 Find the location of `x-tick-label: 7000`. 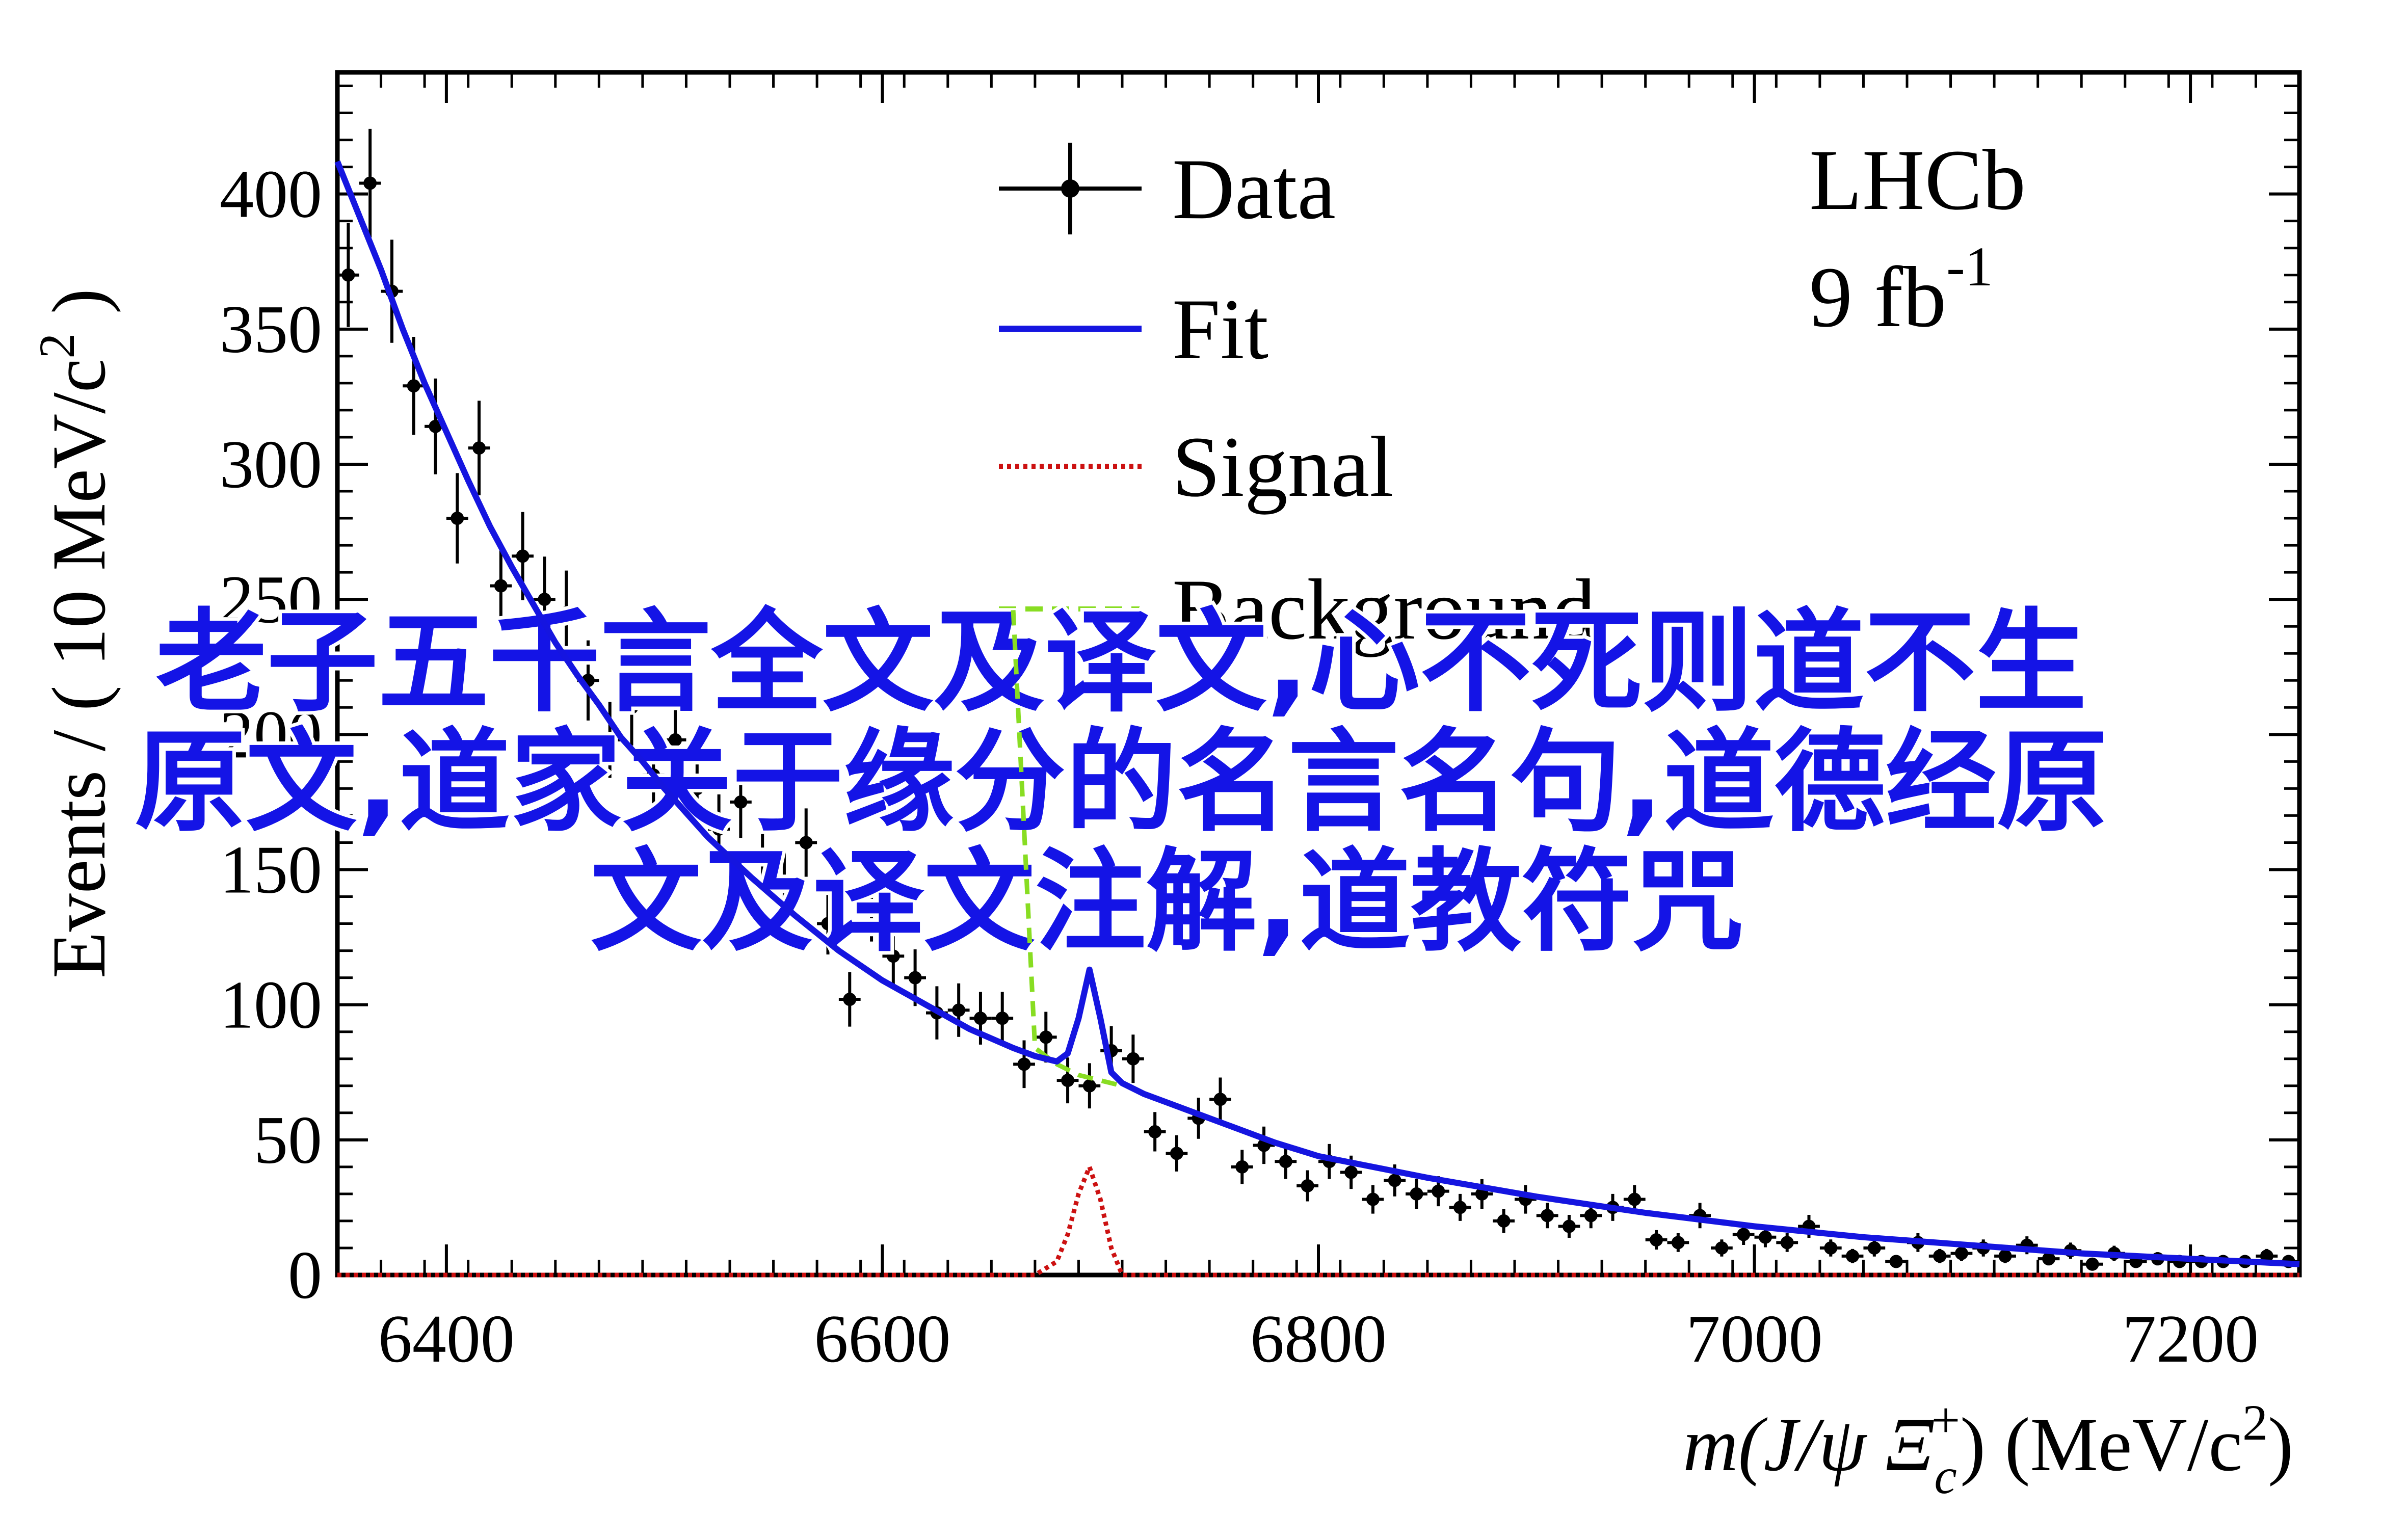

x-tick-label: 7000 is located at coordinates (1754, 1338).